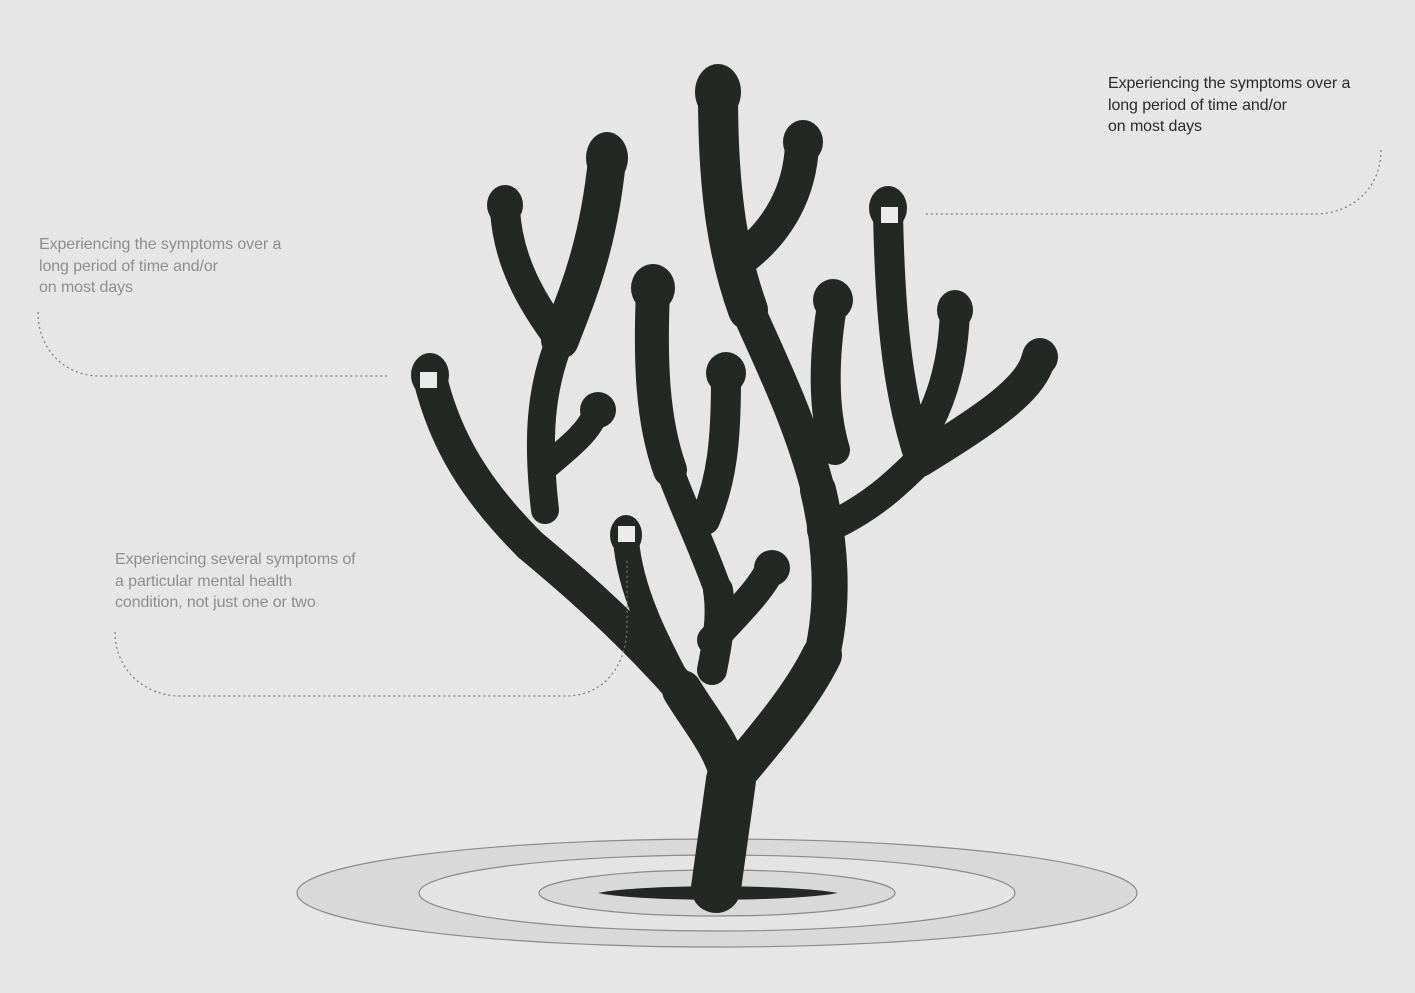 This screenshot has height=993, width=1415. Describe the element at coordinates (235, 559) in the screenshot. I see `annotation-line: Experiencing several symptoms of` at that location.